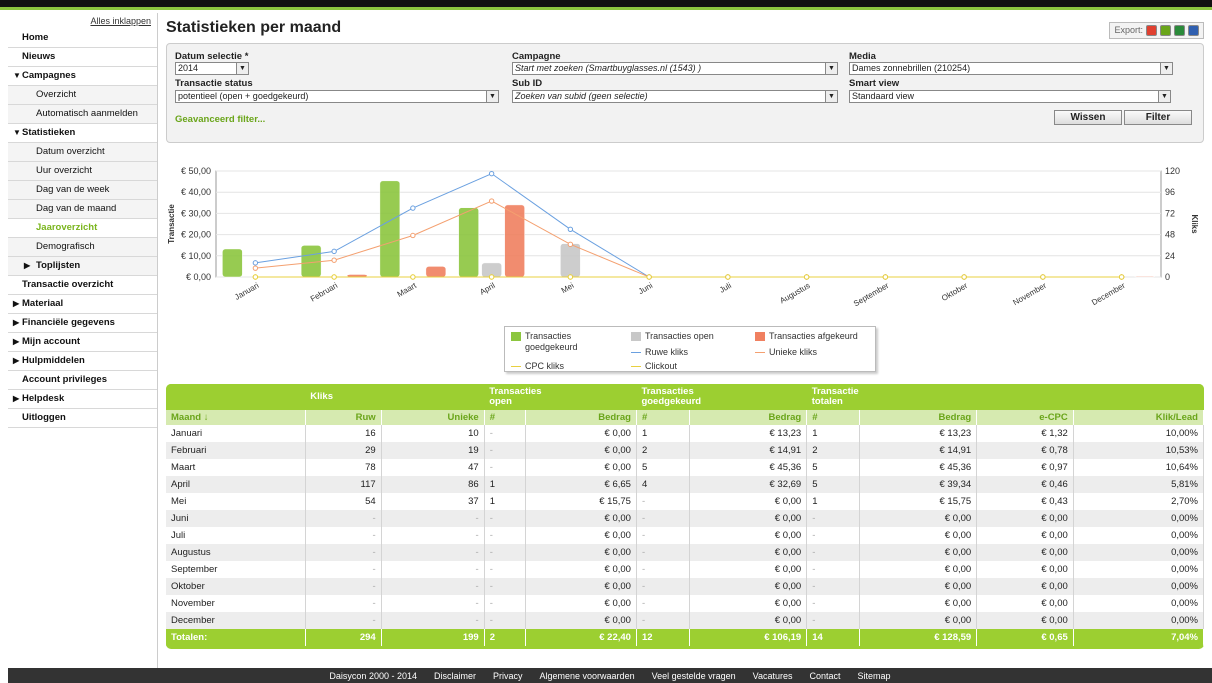 The width and height of the screenshot is (1212, 683). Describe the element at coordinates (1011, 68) in the screenshot. I see `media-select: Dames zonnebrillen (210254) ▼` at that location.